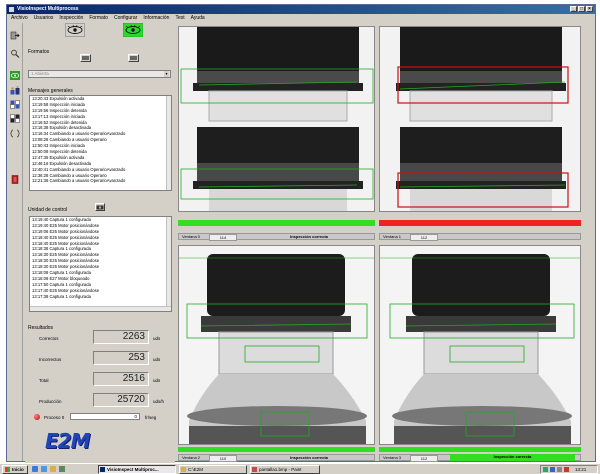 The height and width of the screenshot is (474, 600). Describe the element at coordinates (285, 469) in the screenshot. I see `task-paint: pantalla1.bmp - Paint` at that location.